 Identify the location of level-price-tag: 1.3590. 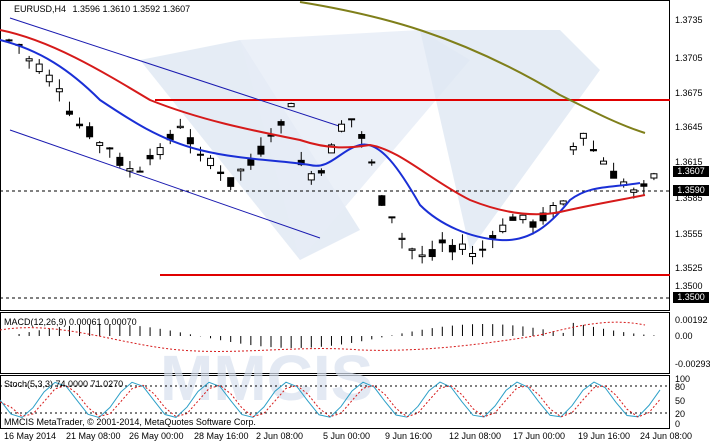
(691, 190).